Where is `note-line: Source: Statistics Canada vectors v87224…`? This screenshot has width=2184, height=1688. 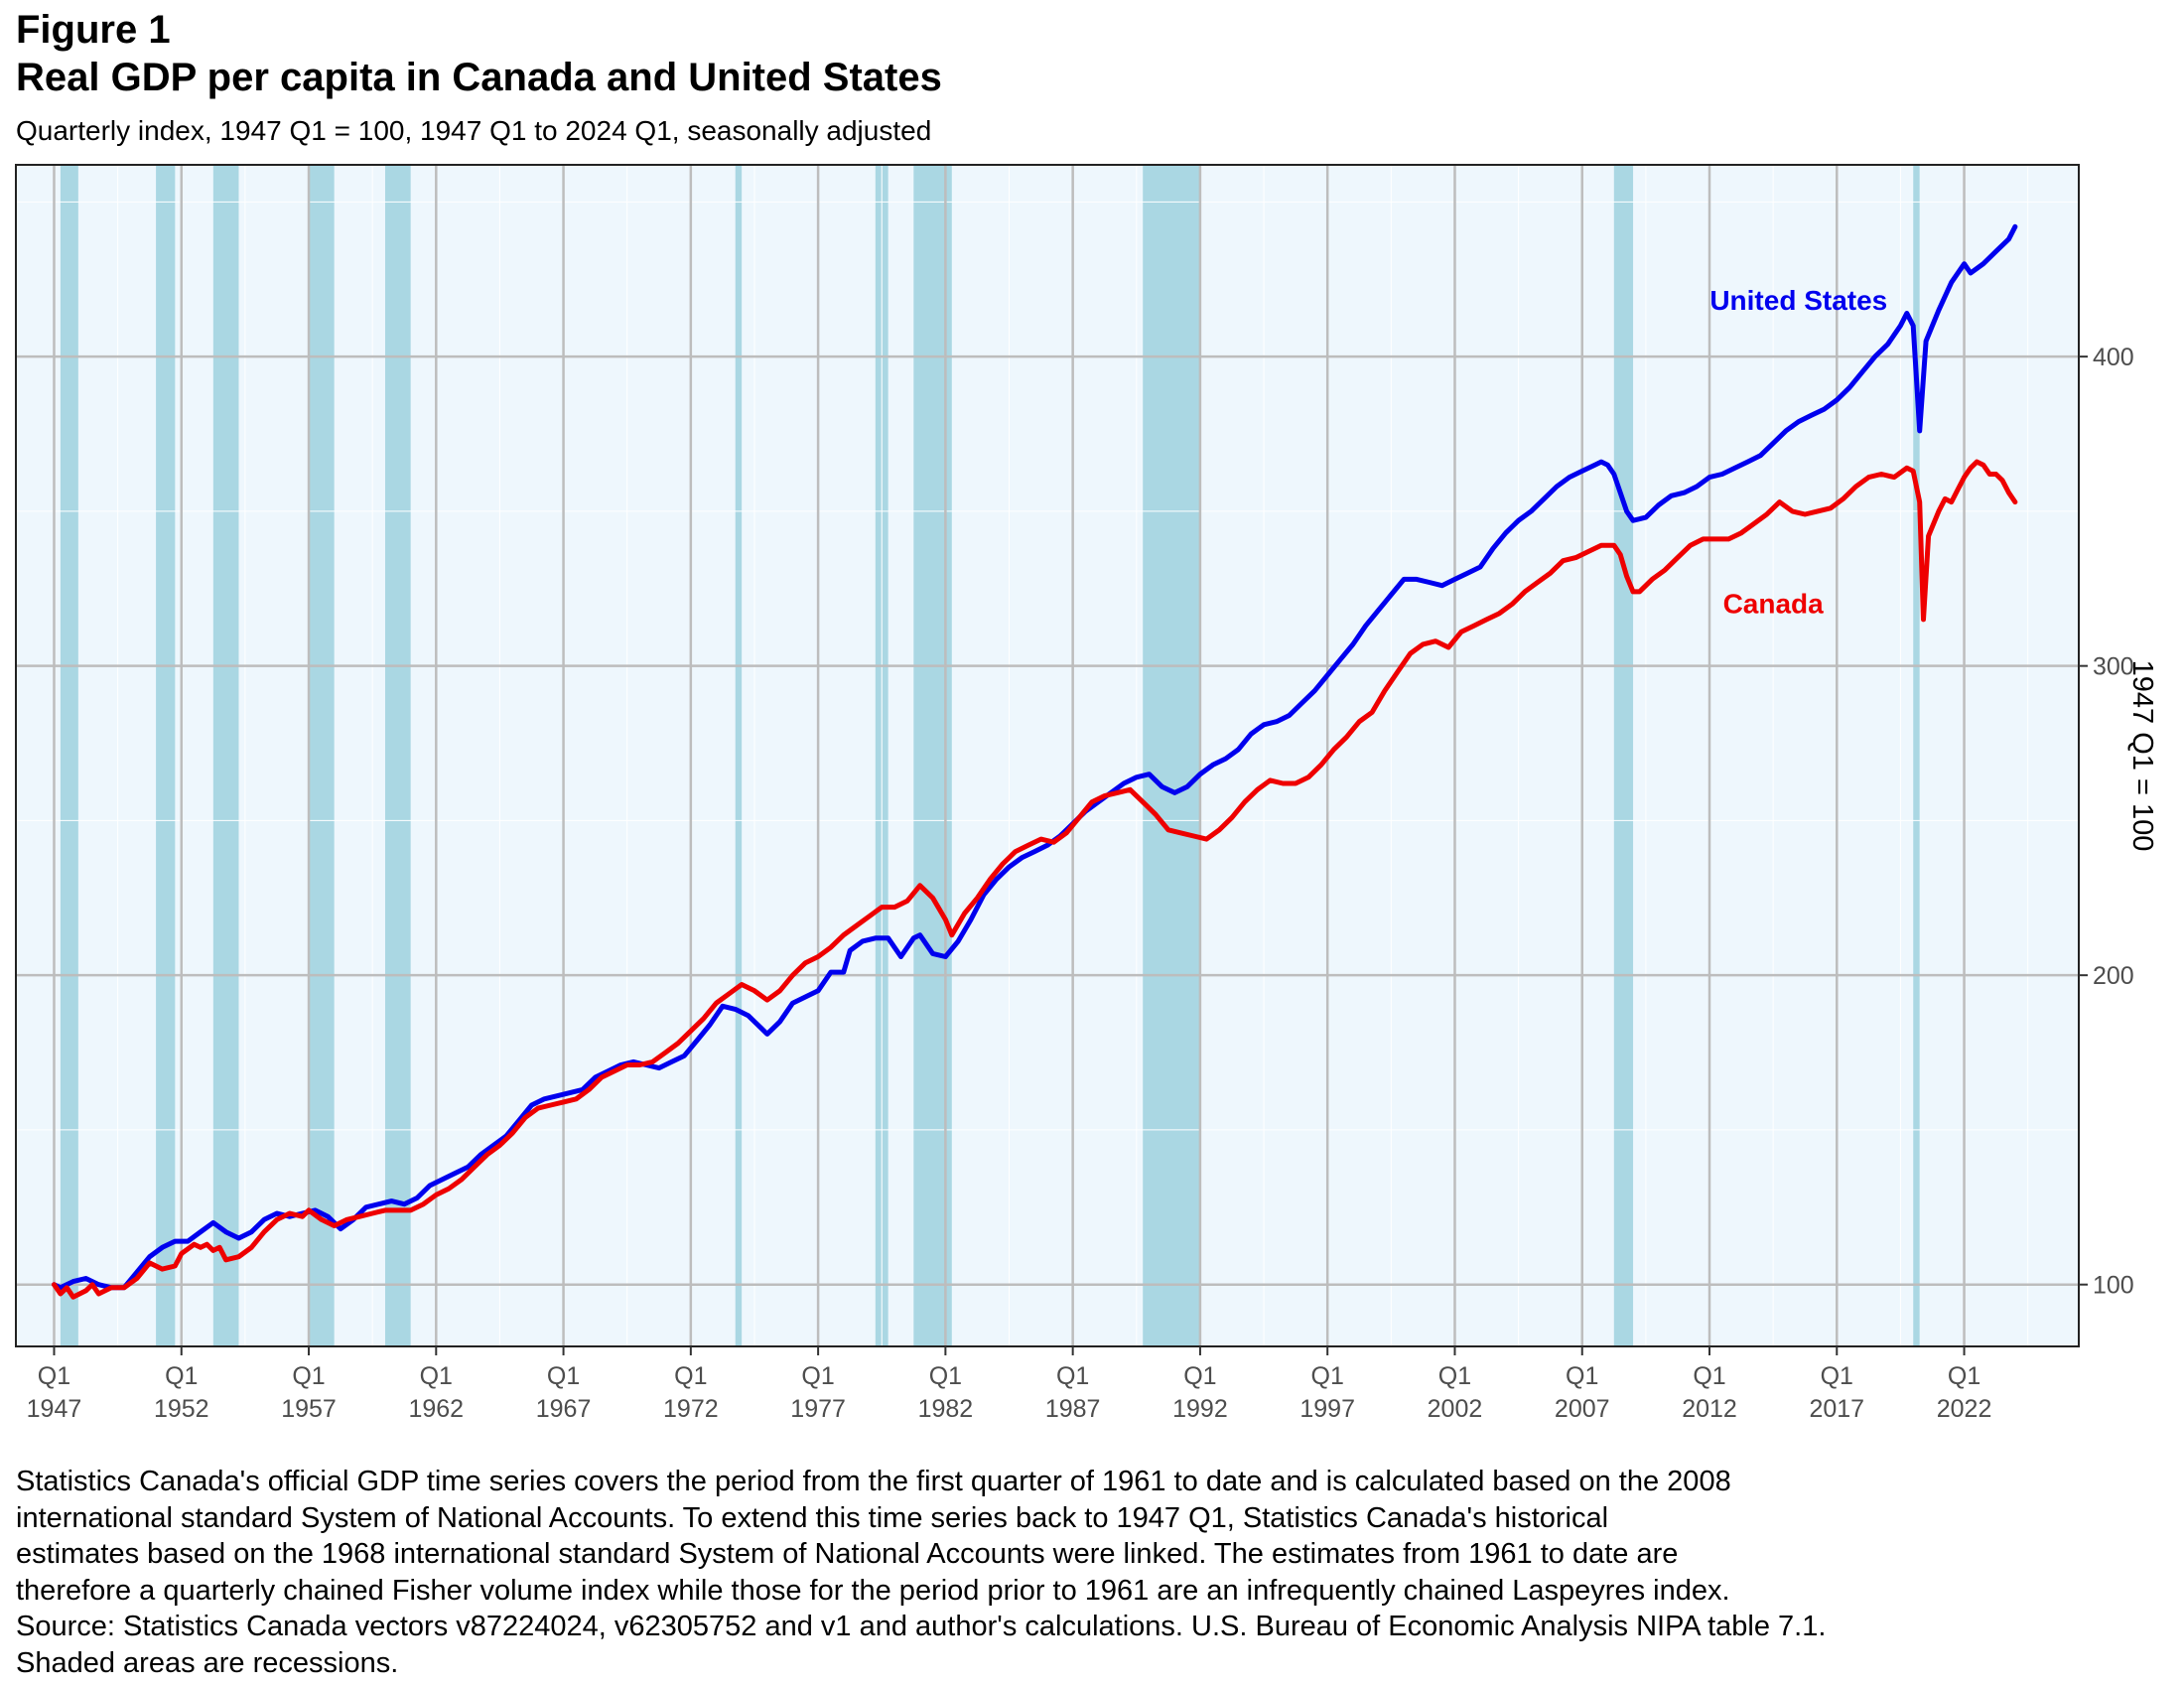
note-line: Source: Statistics Canada vectors v87224… is located at coordinates (921, 1626).